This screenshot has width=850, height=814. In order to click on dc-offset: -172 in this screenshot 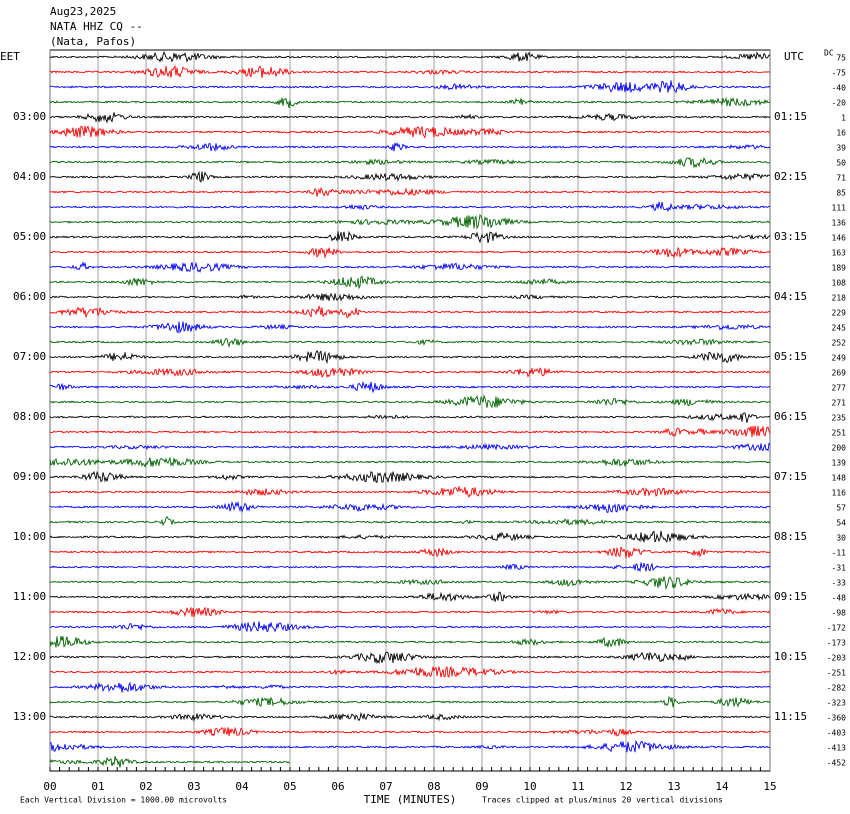, I will do `click(836, 628)`.